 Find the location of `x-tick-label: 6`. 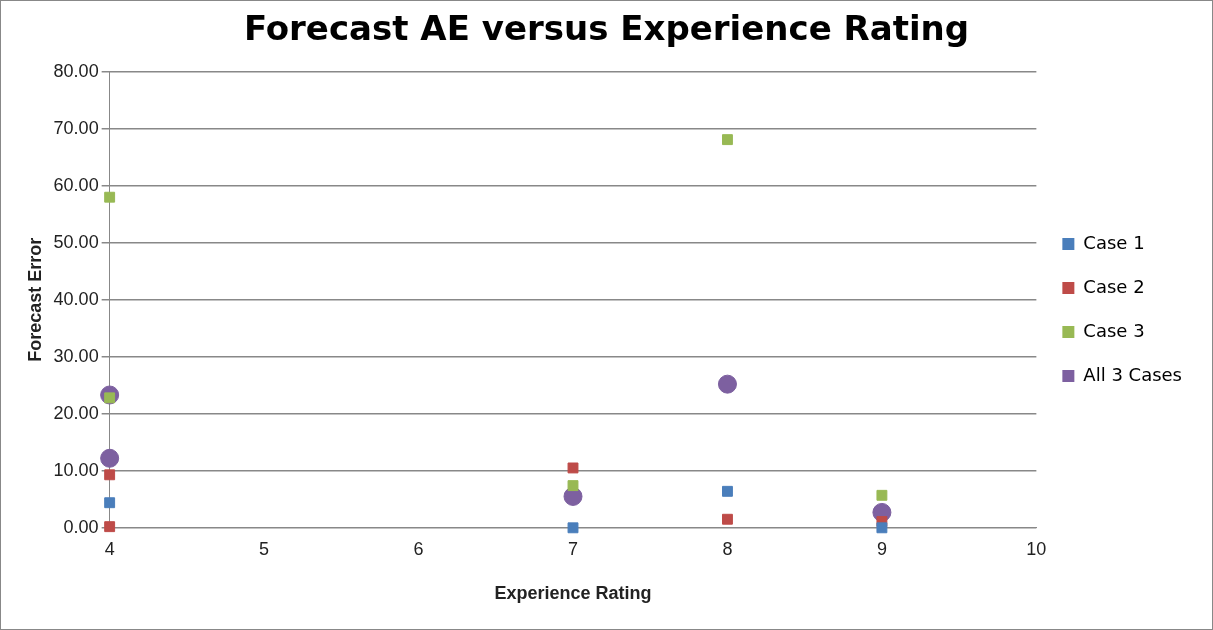

x-tick-label: 6 is located at coordinates (418, 548).